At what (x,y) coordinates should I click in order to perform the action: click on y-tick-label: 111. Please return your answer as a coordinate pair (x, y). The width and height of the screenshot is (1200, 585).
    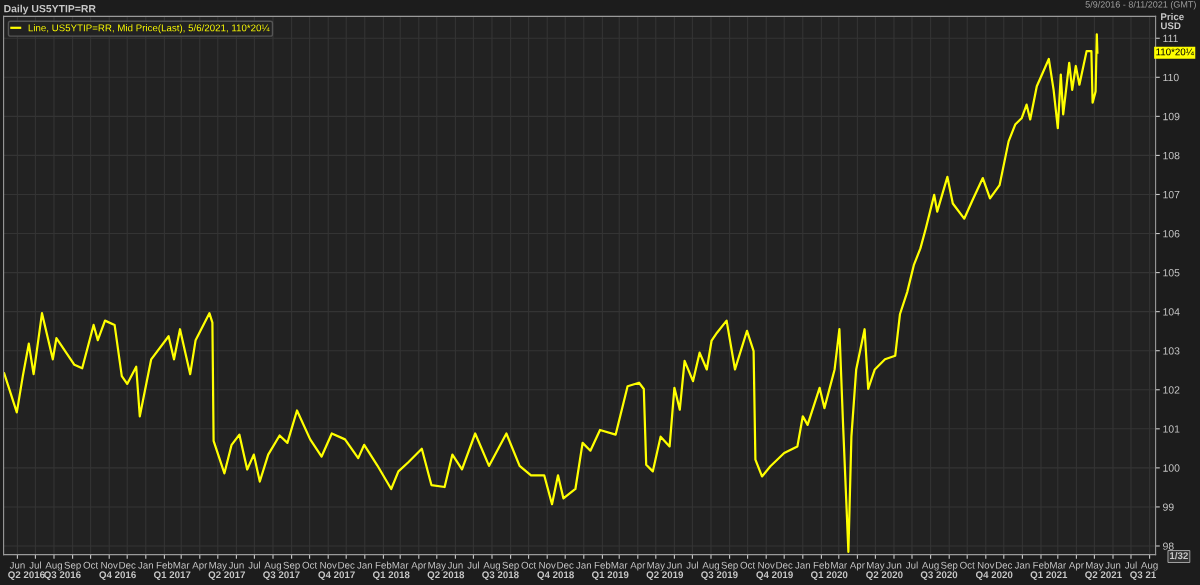
    Looking at the image, I should click on (1170, 38).